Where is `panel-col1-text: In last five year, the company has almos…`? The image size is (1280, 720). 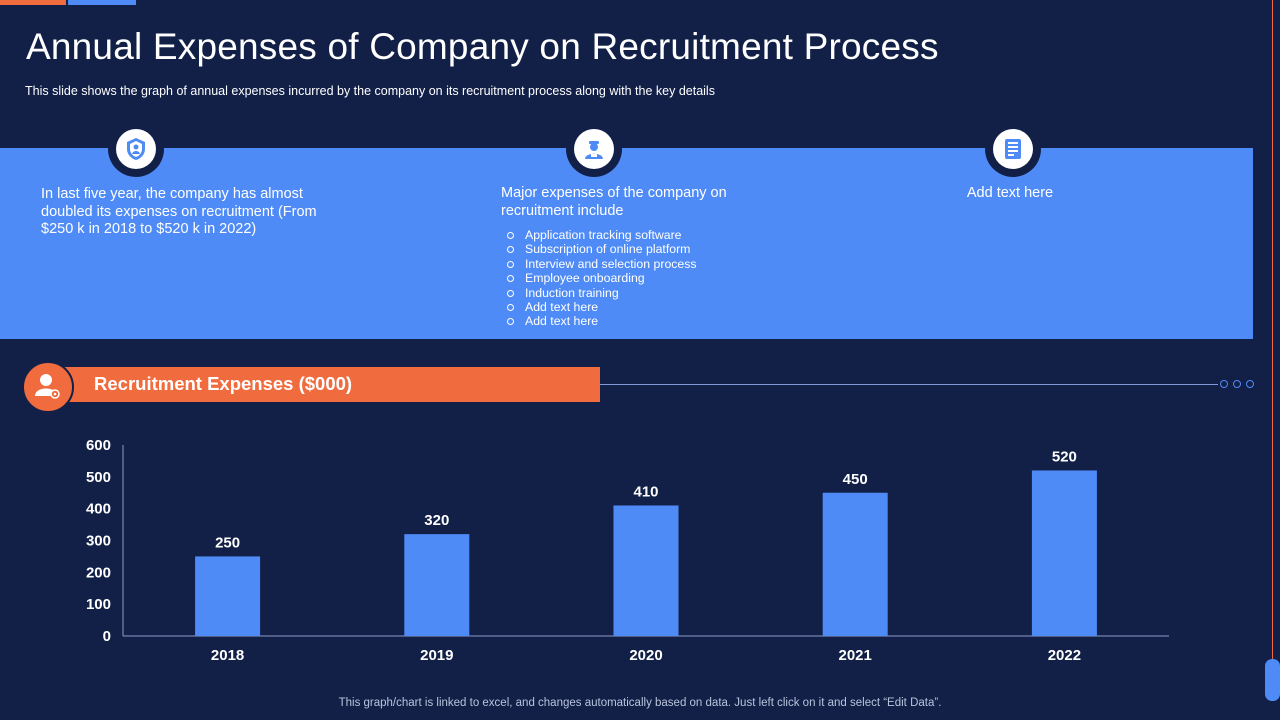 panel-col1-text: In last five year, the company has almos… is located at coordinates (179, 211).